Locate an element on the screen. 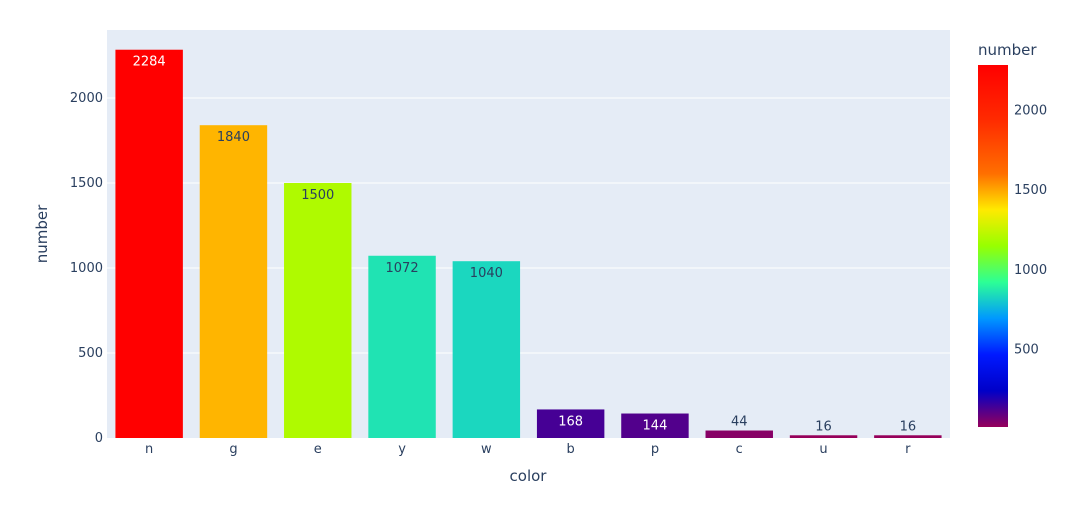 This screenshot has width=1080, height=511. colorbar-tick-label: 1000 is located at coordinates (1030, 270).